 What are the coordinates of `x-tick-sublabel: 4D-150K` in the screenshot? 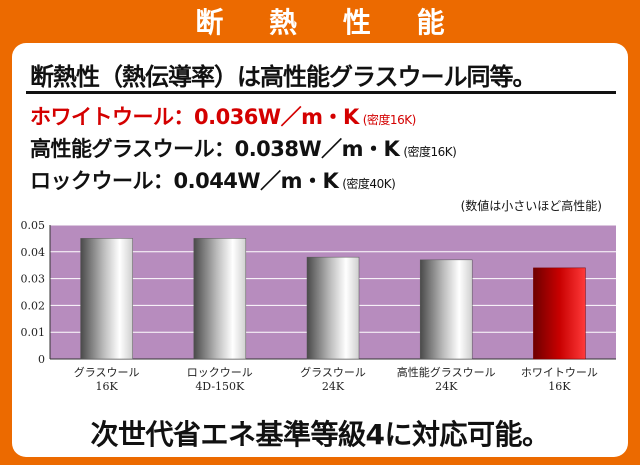 It's located at (220, 386).